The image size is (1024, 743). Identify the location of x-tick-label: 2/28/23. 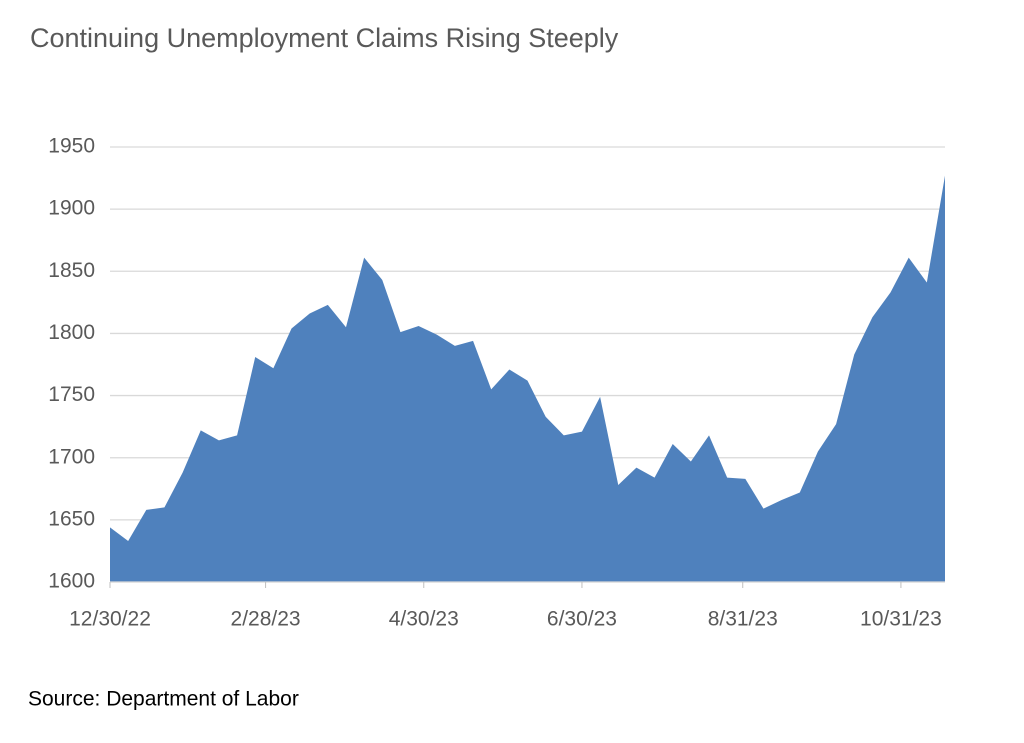
(266, 619).